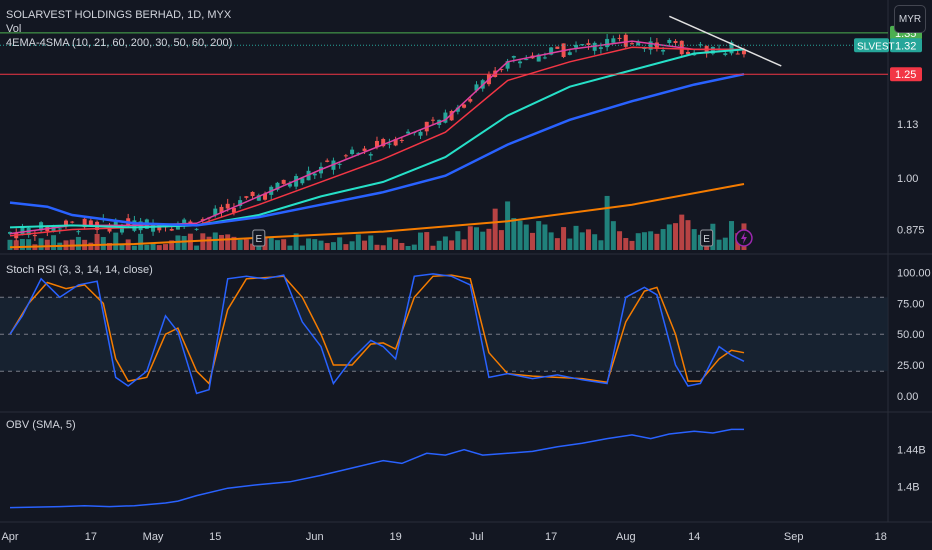  I want to click on currency-button: MYR, so click(910, 19).